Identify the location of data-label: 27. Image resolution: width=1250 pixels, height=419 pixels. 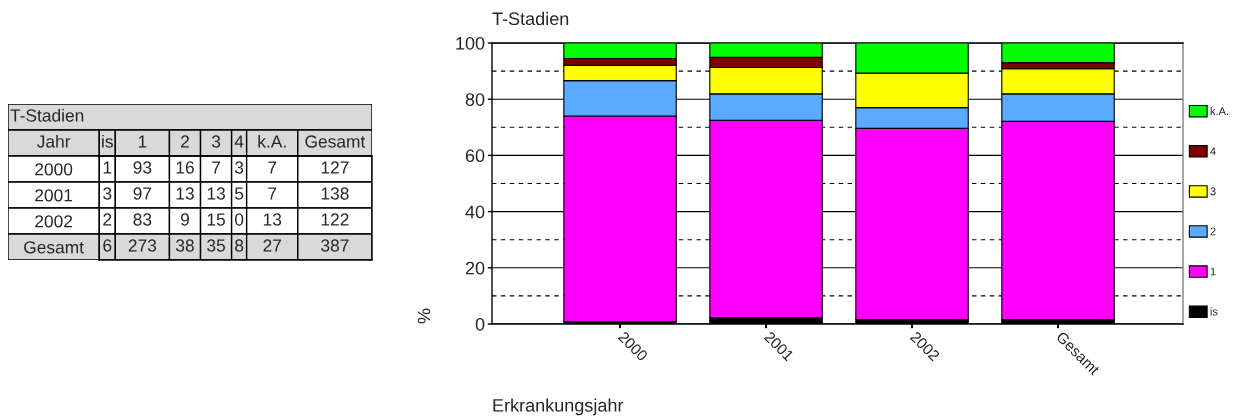
(272, 245).